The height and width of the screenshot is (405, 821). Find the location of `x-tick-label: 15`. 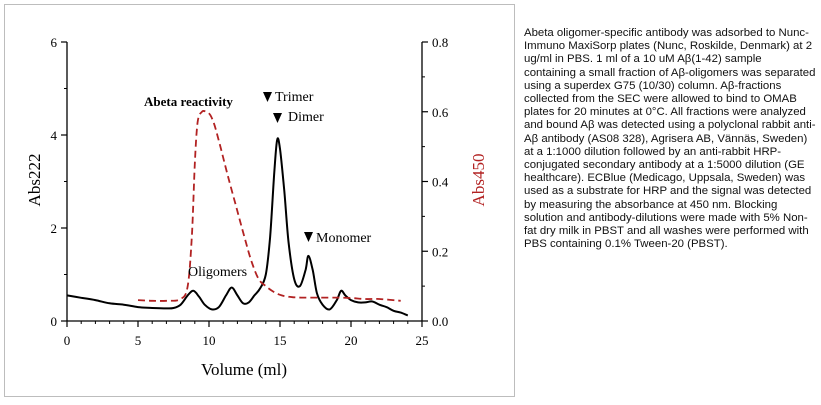

x-tick-label: 15 is located at coordinates (280, 340).